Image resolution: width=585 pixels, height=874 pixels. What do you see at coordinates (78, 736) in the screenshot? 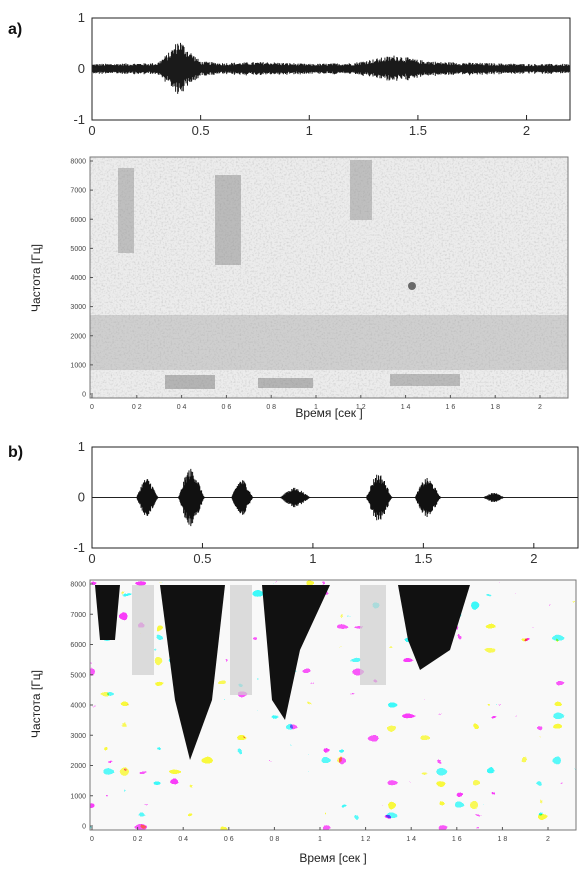
I see `spectrogram-b-ytick-label: 3000` at bounding box center [78, 736].